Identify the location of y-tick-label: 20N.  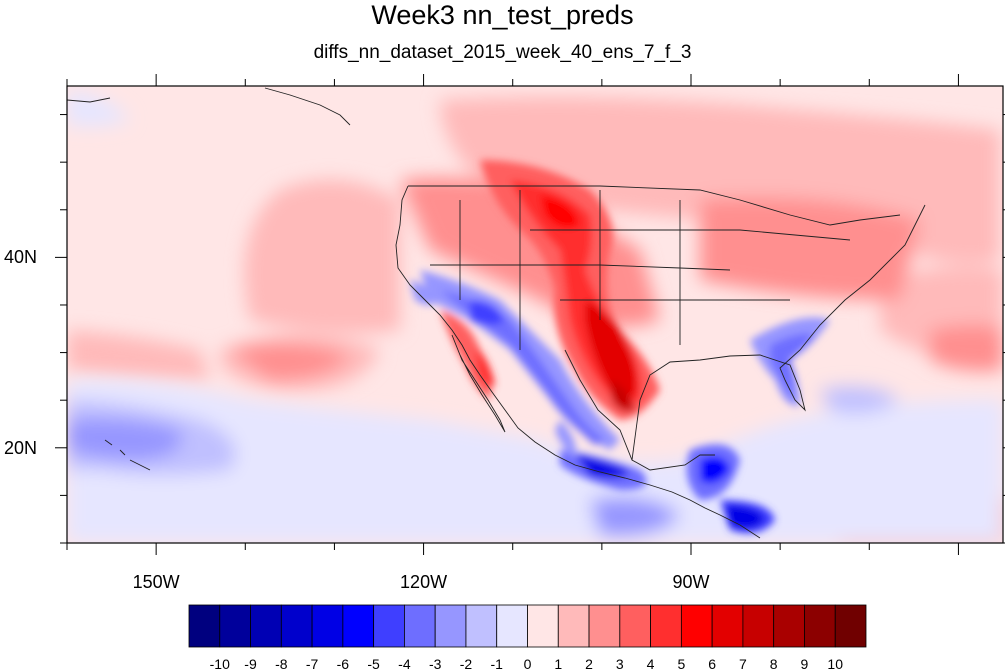
(21, 447).